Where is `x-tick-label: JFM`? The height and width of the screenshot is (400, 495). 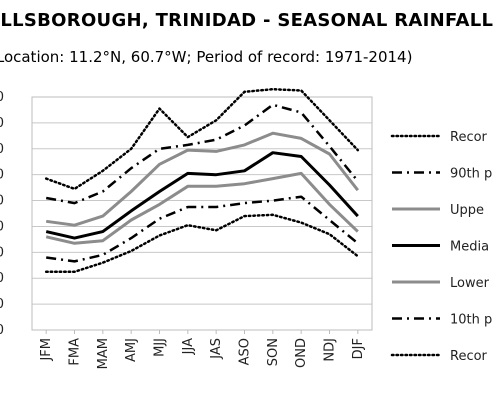 x-tick-label: JFM is located at coordinates (46, 350).